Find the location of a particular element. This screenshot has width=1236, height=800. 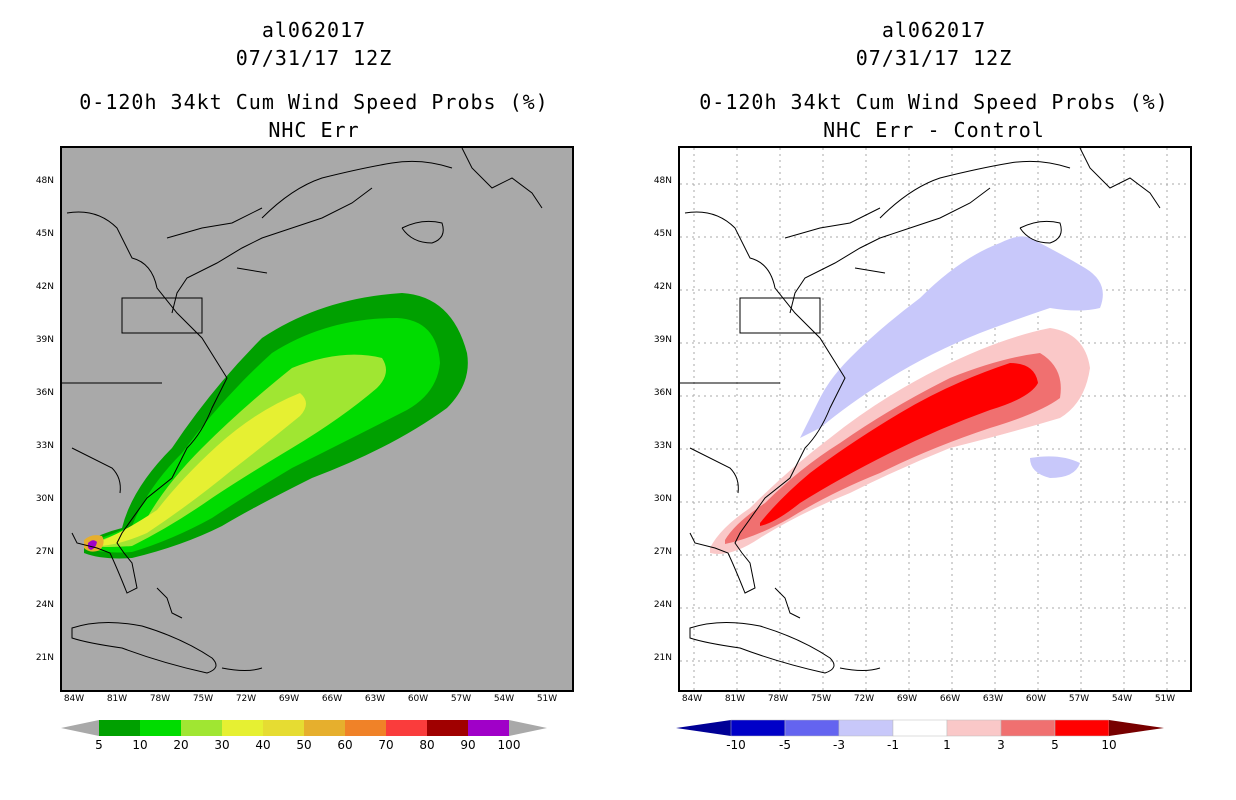

difference-contours is located at coordinates (906, 395).